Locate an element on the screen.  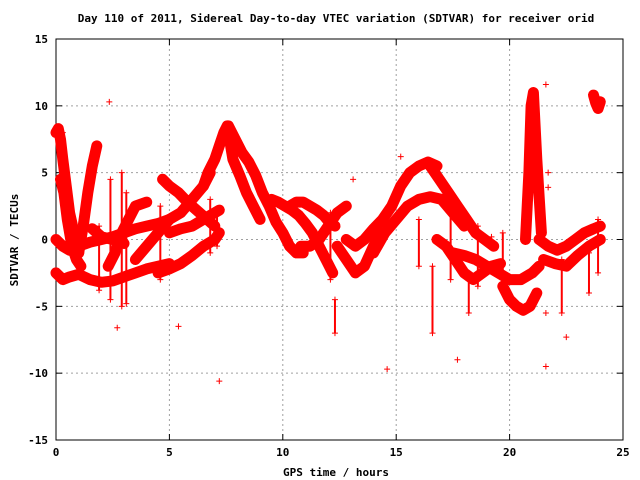
x-tick-label: 15 is located at coordinates (396, 452).